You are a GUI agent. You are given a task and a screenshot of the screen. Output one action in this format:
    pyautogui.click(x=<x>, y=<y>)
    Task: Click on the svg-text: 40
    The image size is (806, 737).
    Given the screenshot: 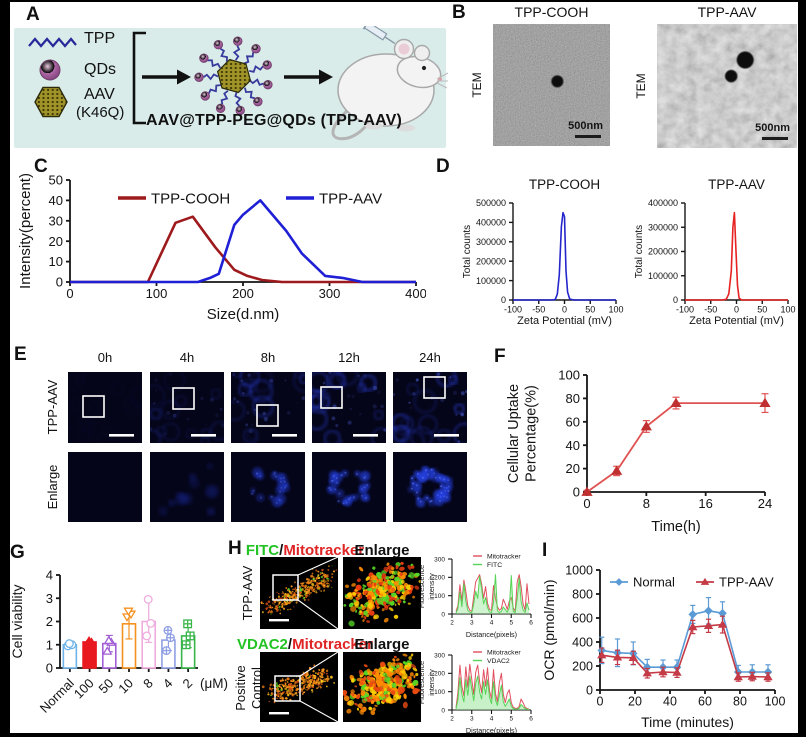 What is the action you would take?
    pyautogui.click(x=670, y=702)
    